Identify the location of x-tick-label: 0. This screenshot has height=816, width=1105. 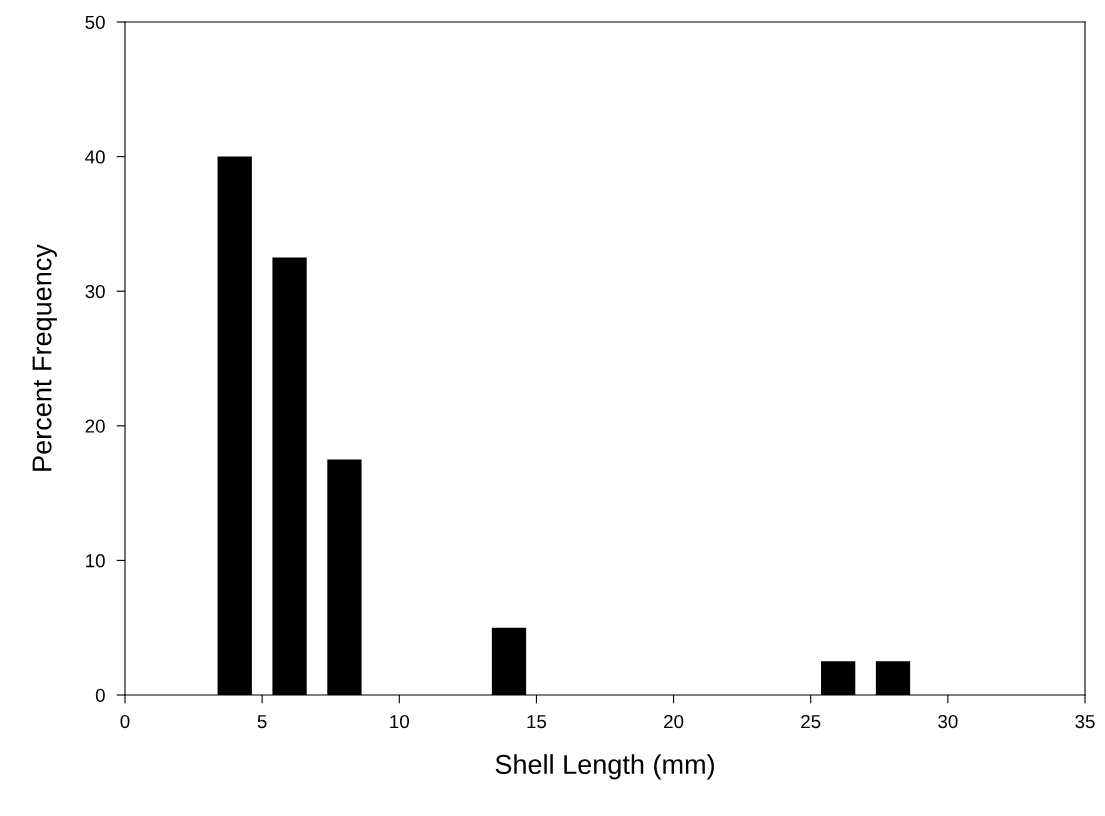
(125, 721).